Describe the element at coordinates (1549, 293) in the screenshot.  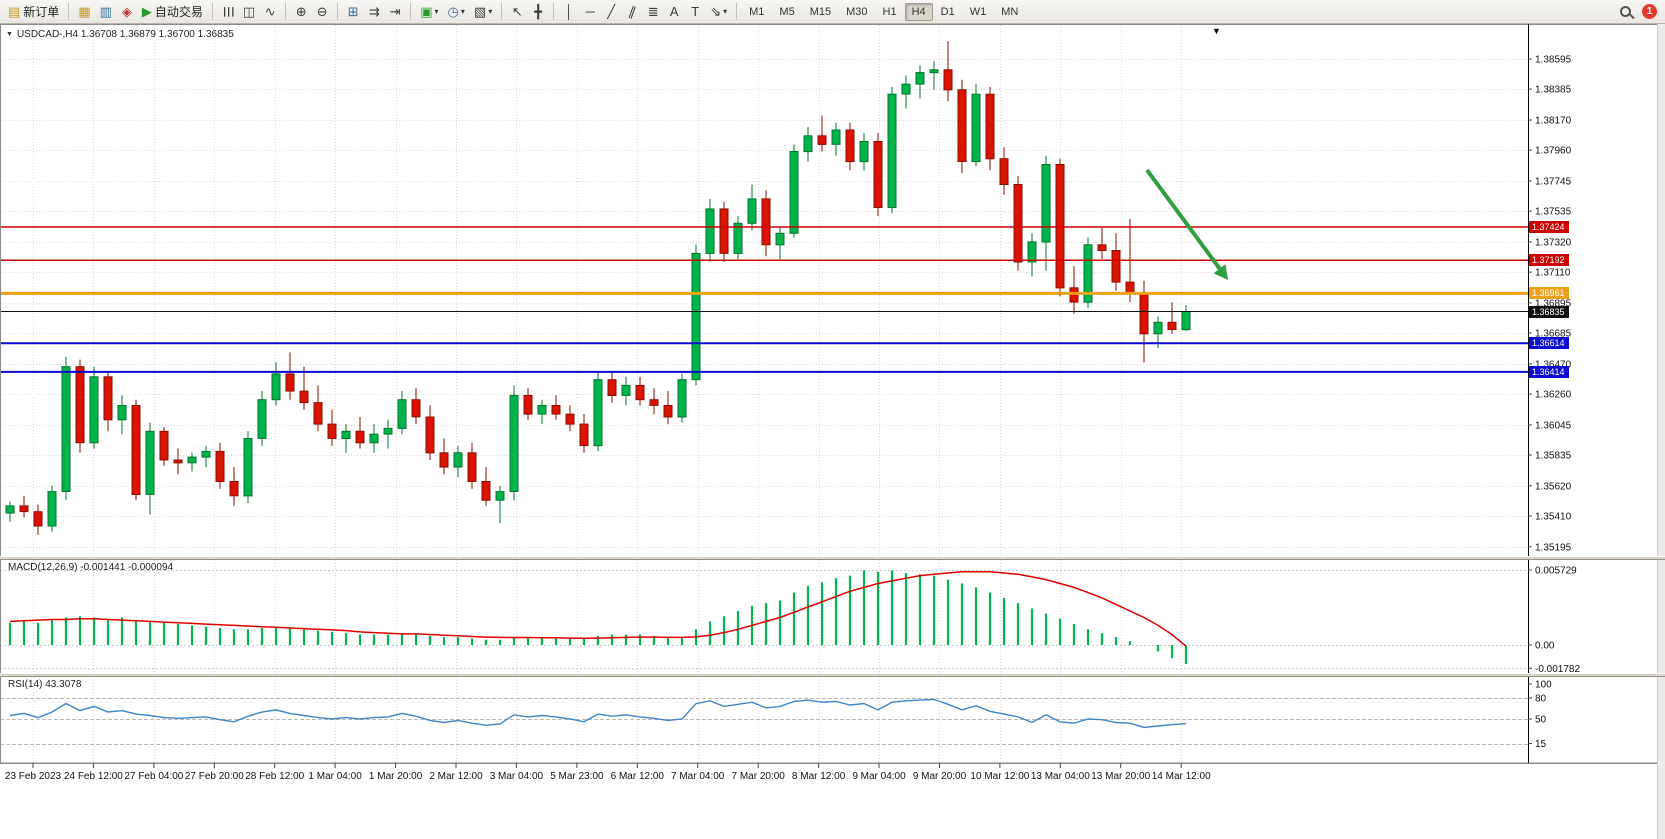
I see `pivot-line-price-tag: 1.36961` at that location.